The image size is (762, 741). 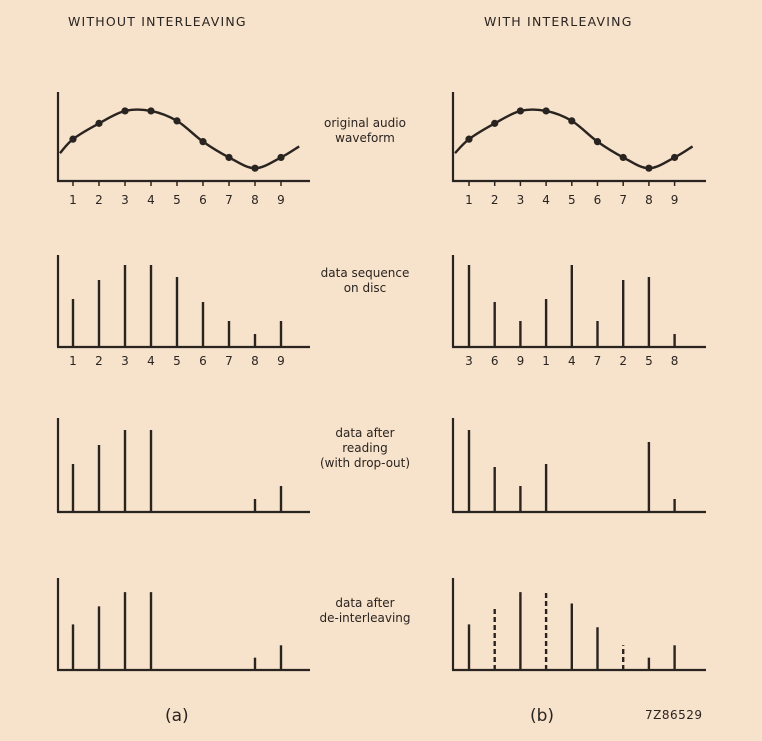 What do you see at coordinates (73, 200) in the screenshot?
I see `tick-label-left-1: 1` at bounding box center [73, 200].